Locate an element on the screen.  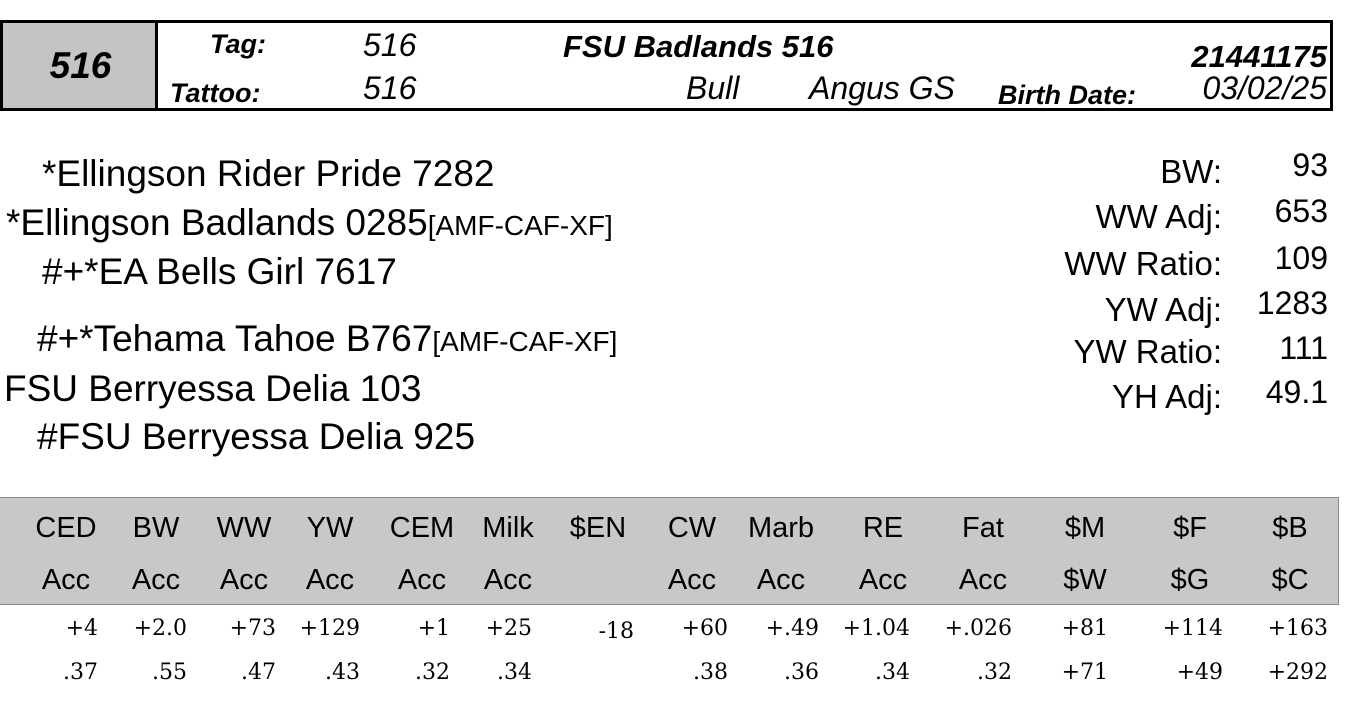
epd-header-ww: WW is located at coordinates (244, 528).